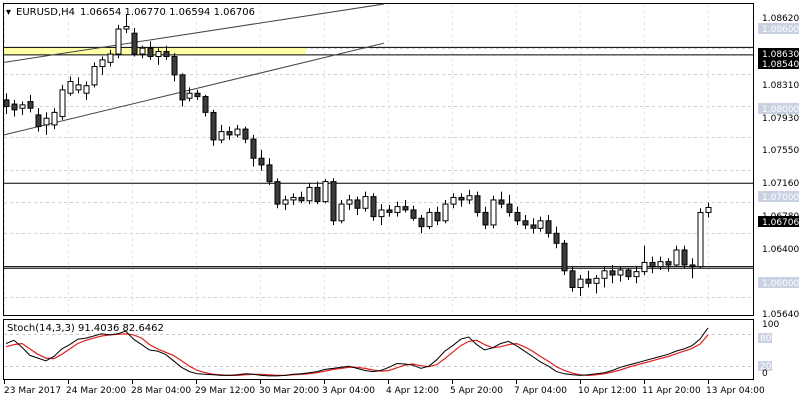 The image size is (800, 404). I want to click on time-tick: 5 Apr 20:00, so click(476, 391).